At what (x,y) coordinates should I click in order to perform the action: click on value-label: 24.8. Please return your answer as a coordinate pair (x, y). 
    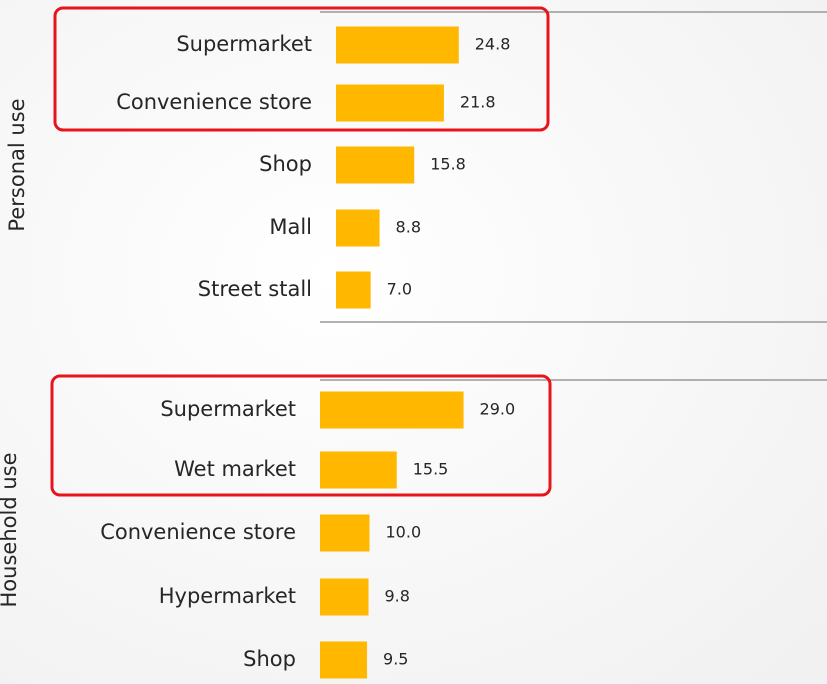
    Looking at the image, I should click on (493, 44).